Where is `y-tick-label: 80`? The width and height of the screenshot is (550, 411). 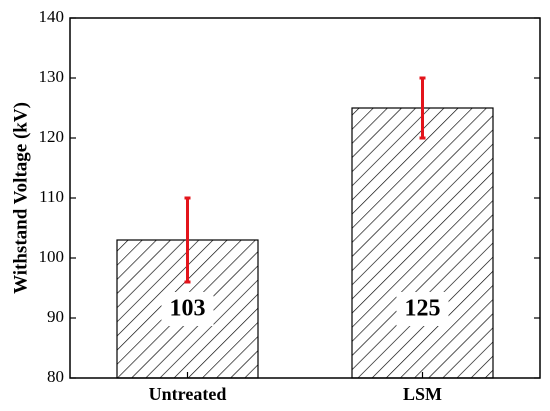 y-tick-label: 80 is located at coordinates (55, 376).